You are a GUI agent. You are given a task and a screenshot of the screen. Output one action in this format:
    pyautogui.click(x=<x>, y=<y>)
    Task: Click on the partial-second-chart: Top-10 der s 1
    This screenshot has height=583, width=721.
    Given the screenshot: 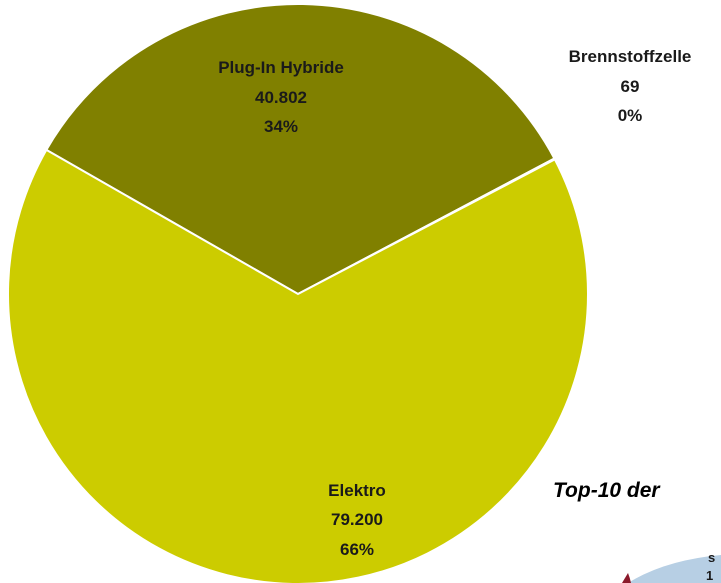 What is the action you would take?
    pyautogui.click(x=637, y=531)
    